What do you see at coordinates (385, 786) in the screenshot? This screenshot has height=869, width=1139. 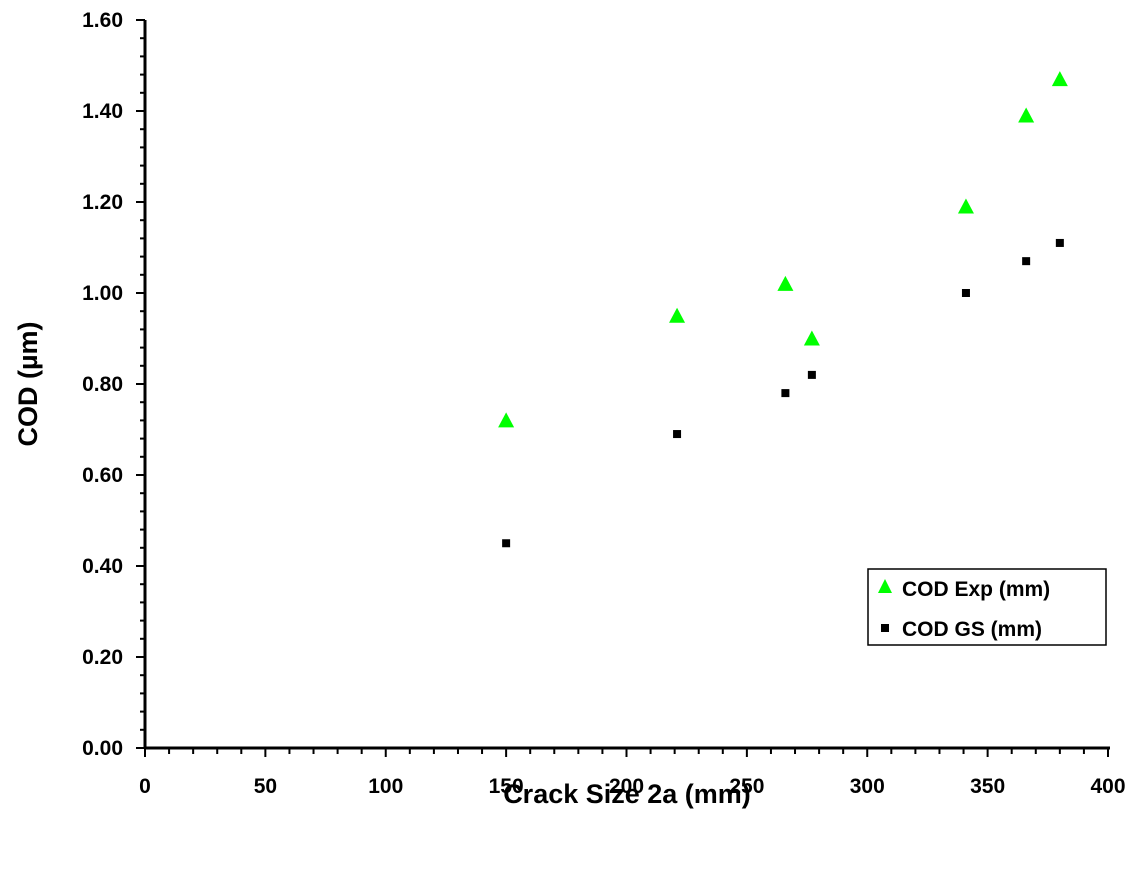 I see `x-tick-label: 100` at bounding box center [385, 786].